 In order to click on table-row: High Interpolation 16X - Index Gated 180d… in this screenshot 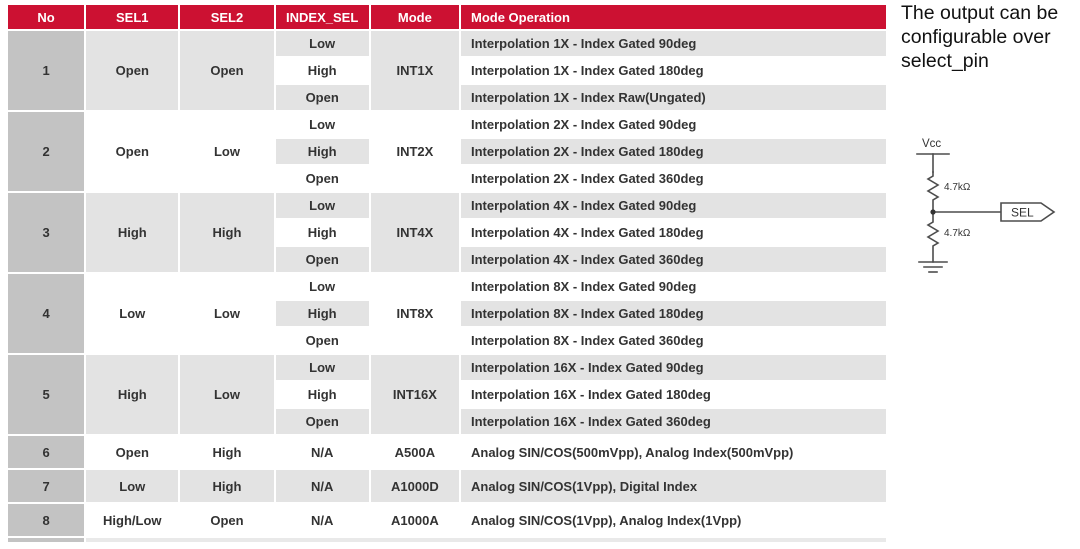, I will do `click(447, 394)`.